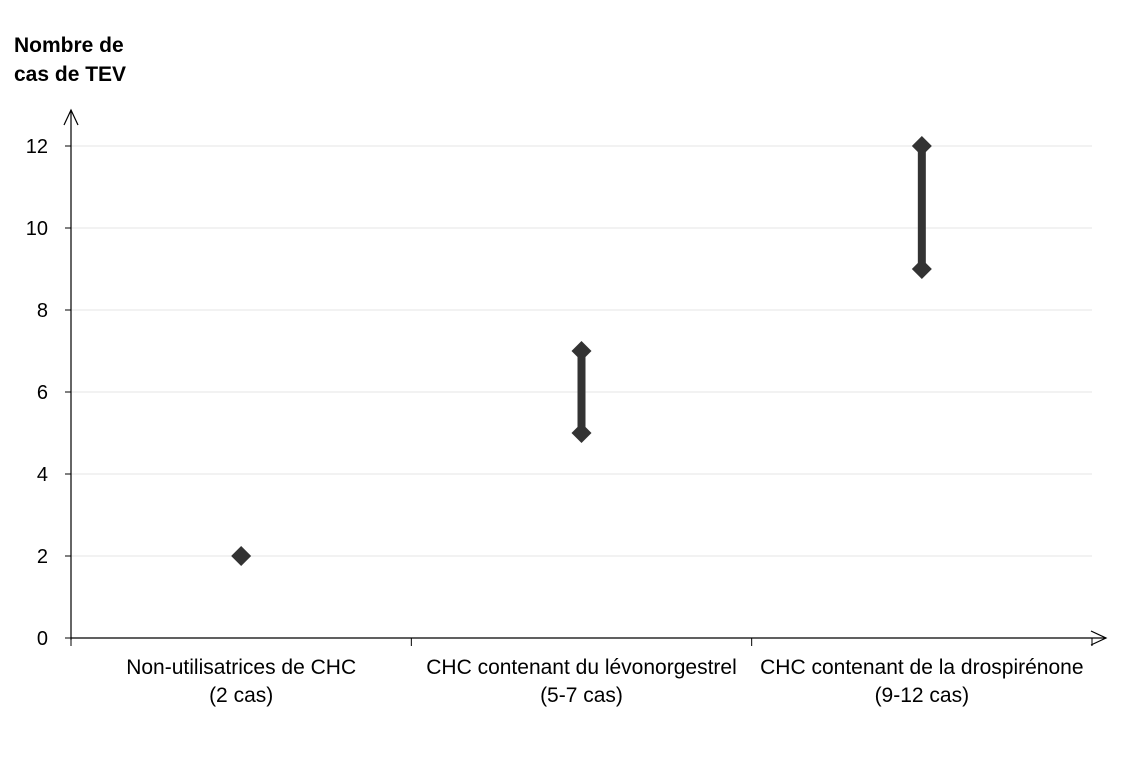 This screenshot has height=759, width=1146. What do you see at coordinates (37, 229) in the screenshot?
I see `y-tick-label-10: 10` at bounding box center [37, 229].